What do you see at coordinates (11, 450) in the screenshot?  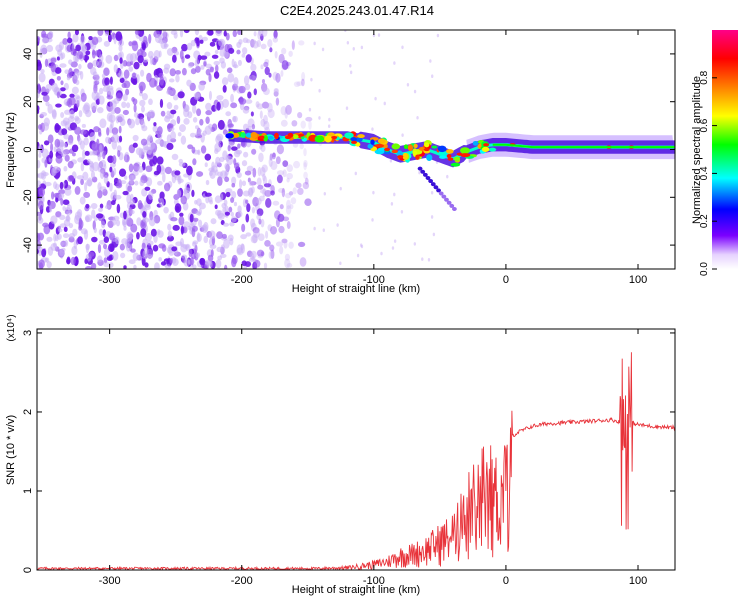 I see `snr-y-label: SNR (10 * v/v)` at bounding box center [11, 450].